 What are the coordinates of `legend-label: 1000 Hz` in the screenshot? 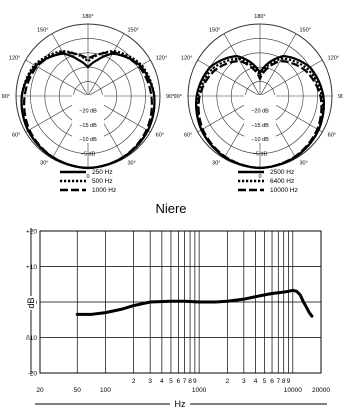 It's located at (104, 190).